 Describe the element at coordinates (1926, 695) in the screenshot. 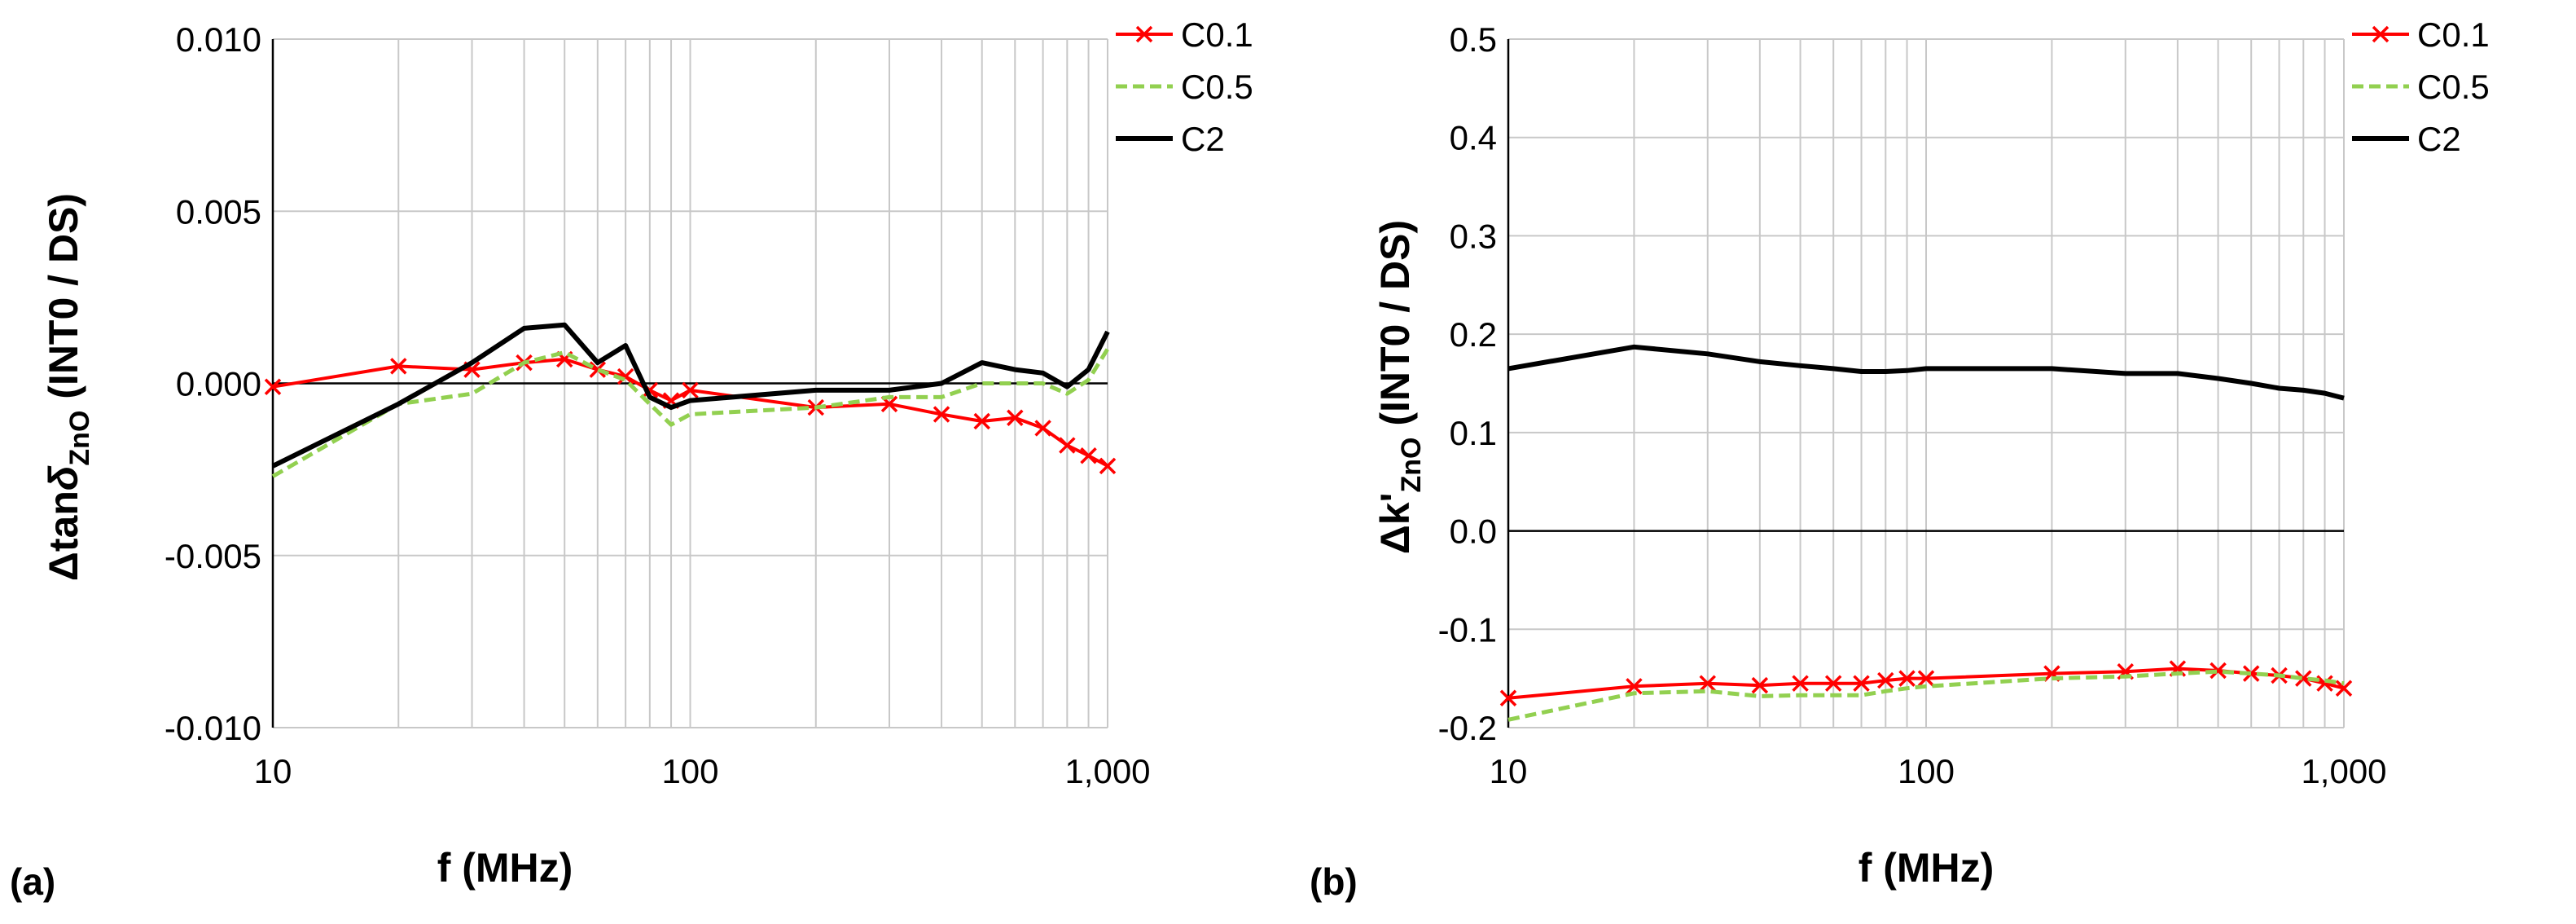

I see `series-line-c0-5-b` at that location.